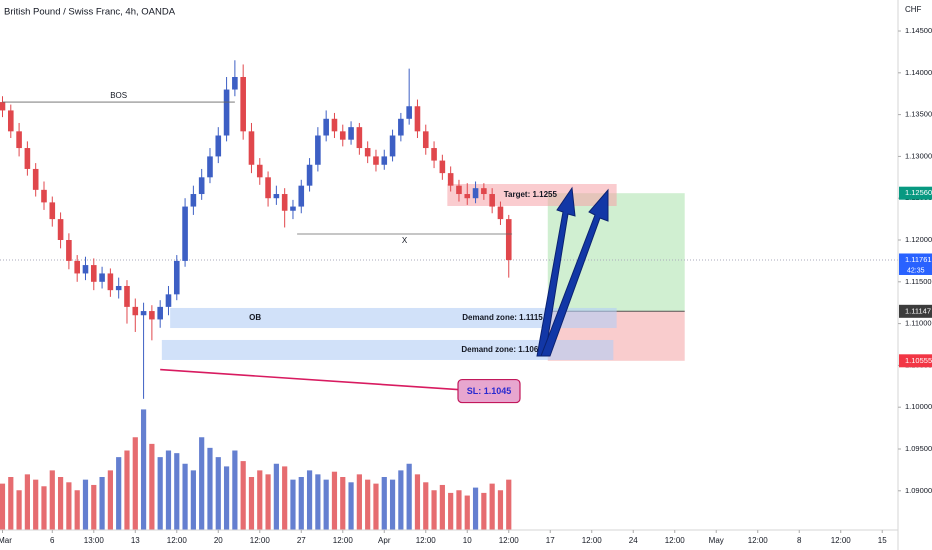 The height and width of the screenshot is (550, 932). I want to click on price-axis-bg, so click(915, 275).